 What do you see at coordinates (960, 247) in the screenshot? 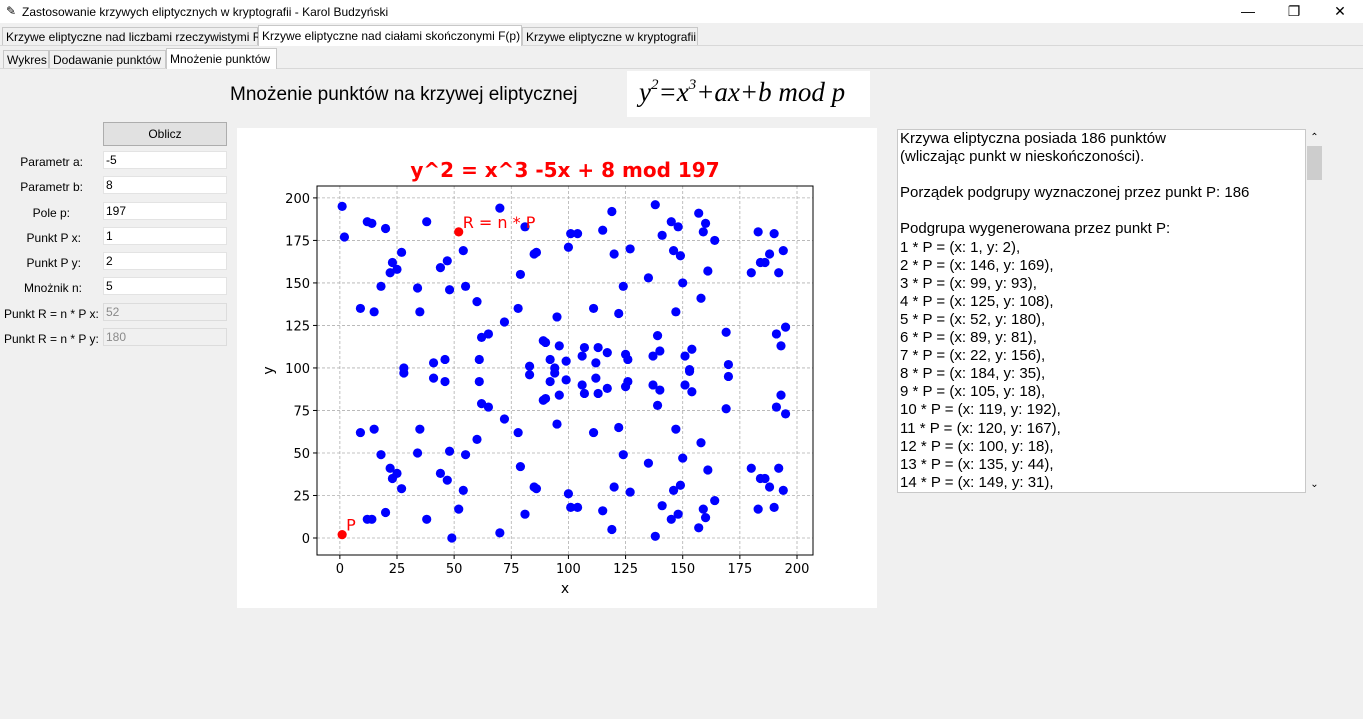
I see `output-line: 1 * P = (x: 1, y: 2),` at bounding box center [960, 247].